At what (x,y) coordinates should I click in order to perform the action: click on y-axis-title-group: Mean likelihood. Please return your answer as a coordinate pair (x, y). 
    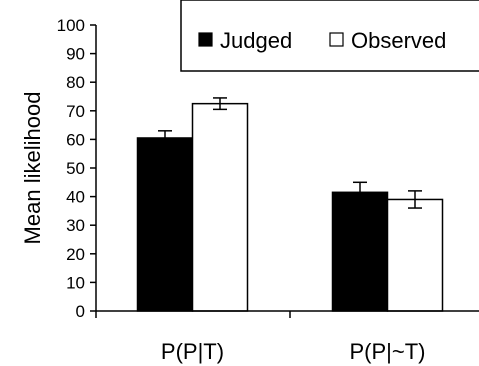
    Looking at the image, I should click on (32, 168).